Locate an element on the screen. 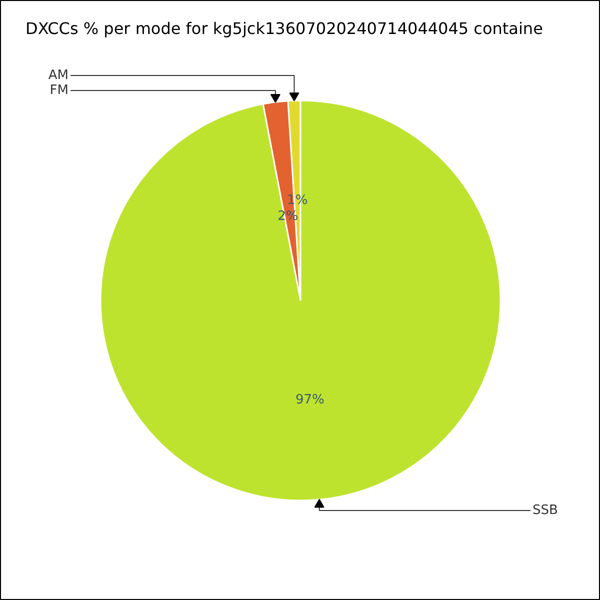 The width and height of the screenshot is (600, 600). slice-label: AM is located at coordinates (58, 75).